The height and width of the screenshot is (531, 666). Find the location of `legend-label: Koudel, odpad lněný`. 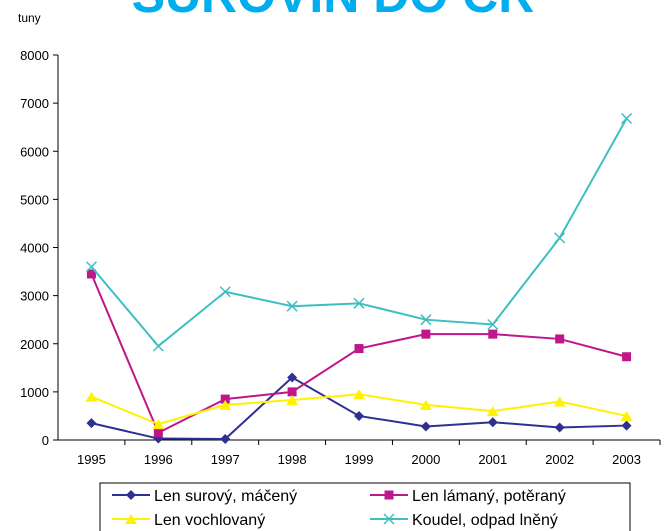

legend-label: Koudel, odpad lněný is located at coordinates (485, 520).